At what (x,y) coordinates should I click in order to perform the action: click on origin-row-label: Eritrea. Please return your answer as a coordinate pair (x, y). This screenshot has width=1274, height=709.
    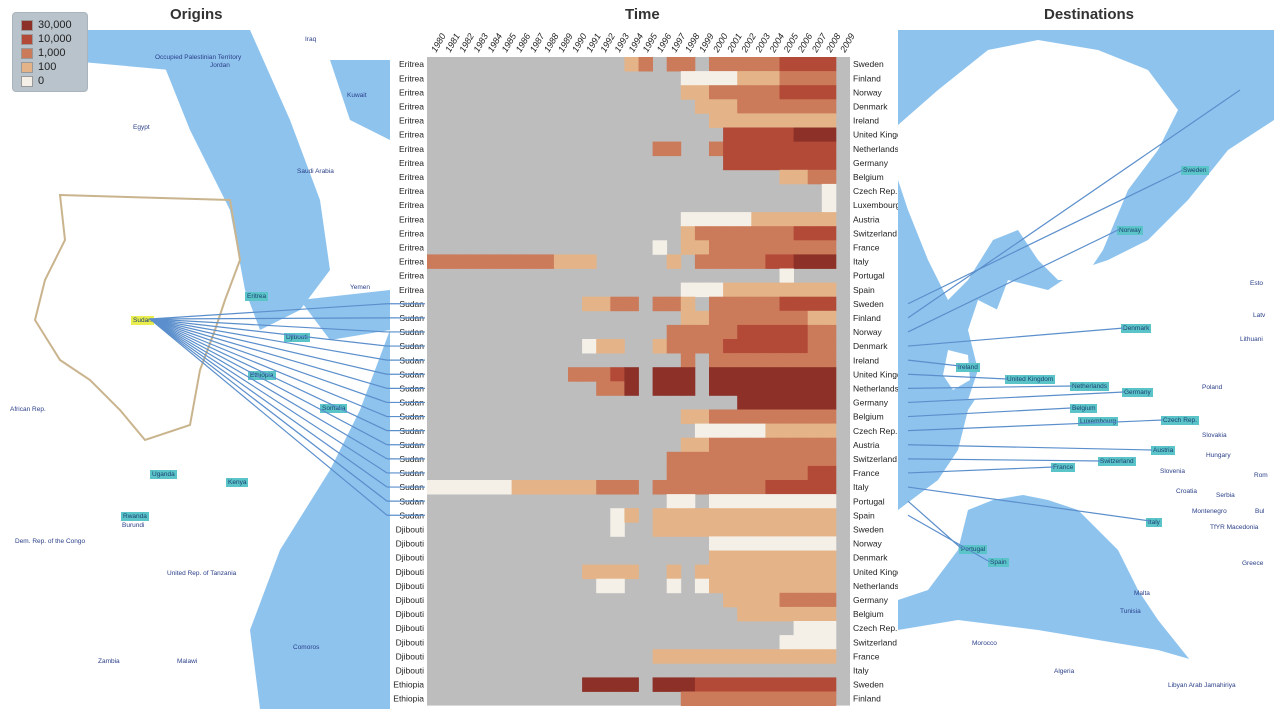
    Looking at the image, I should click on (411, 177).